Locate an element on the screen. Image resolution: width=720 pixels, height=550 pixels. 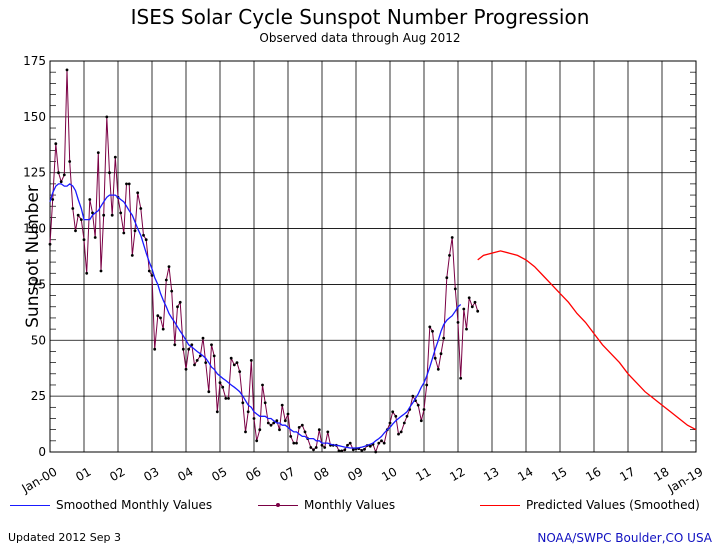
x-tick-label: 14 is located at coordinates (525, 474).